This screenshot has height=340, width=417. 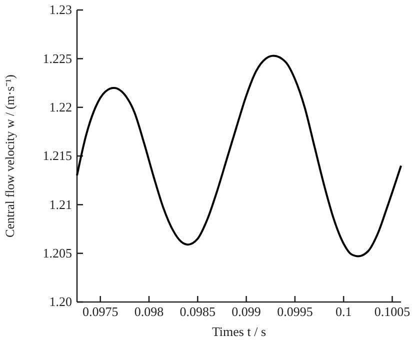 I want to click on y-tick-label: 1.23, so click(x=60, y=10).